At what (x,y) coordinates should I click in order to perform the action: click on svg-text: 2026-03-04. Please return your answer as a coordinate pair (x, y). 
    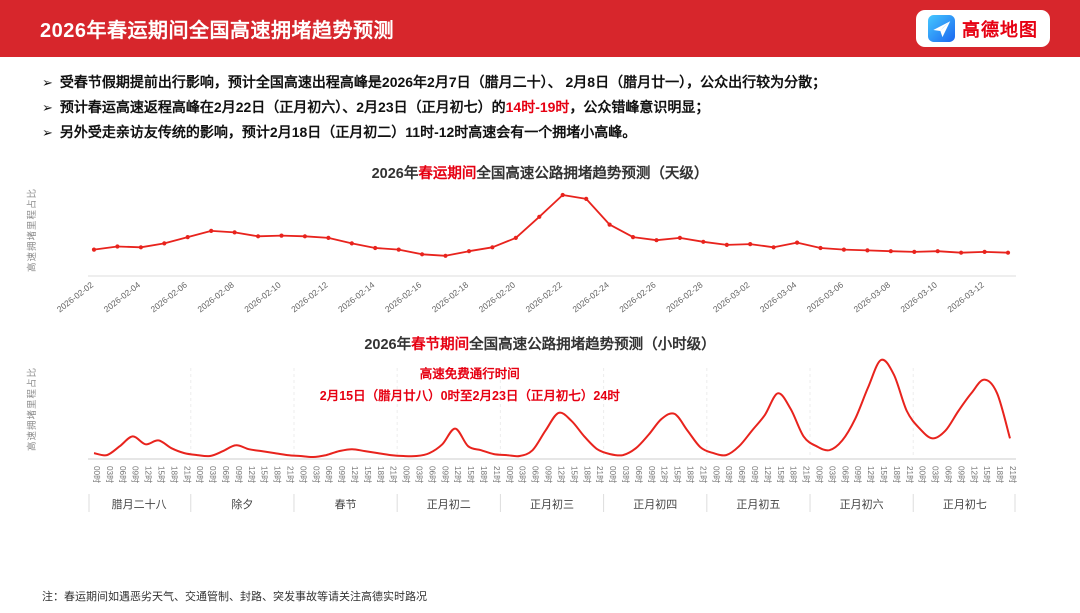
    Looking at the image, I should click on (778, 297).